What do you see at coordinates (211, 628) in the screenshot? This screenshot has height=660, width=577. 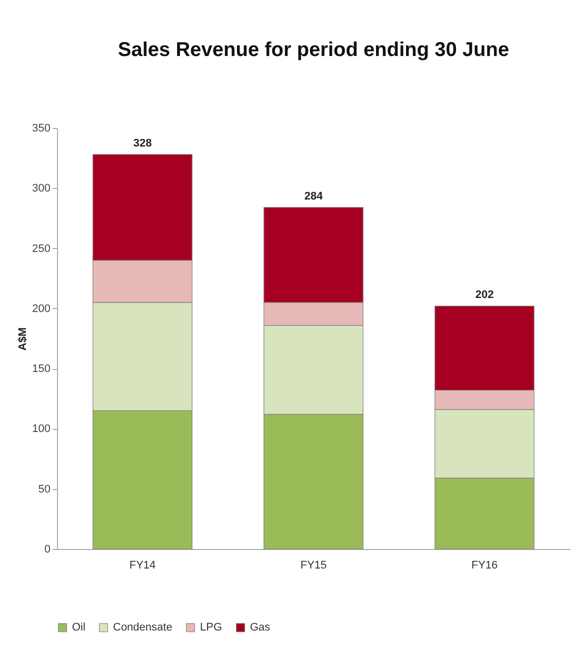 I see `legend-label: LPG` at bounding box center [211, 628].